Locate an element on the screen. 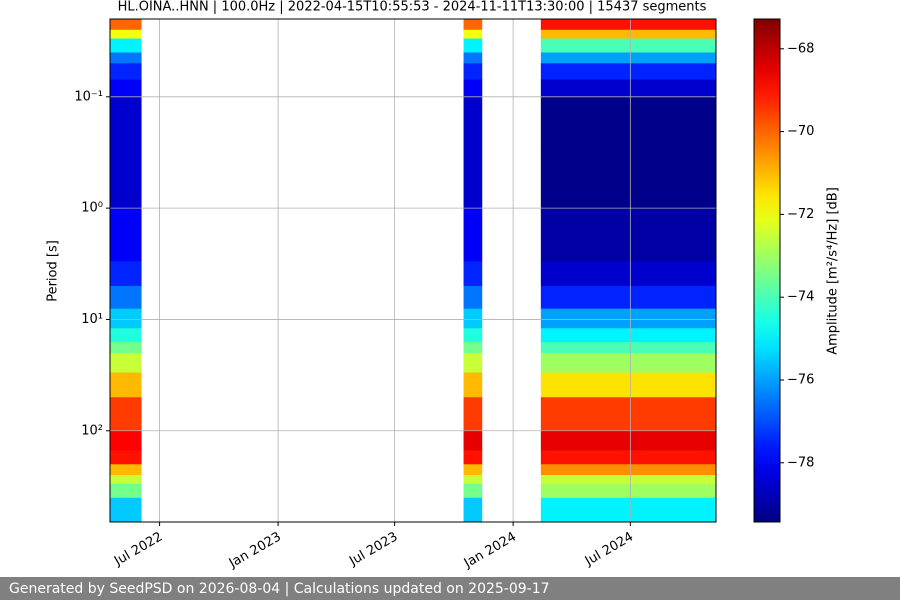  colorbar-tick-label: −68 is located at coordinates (800, 48).